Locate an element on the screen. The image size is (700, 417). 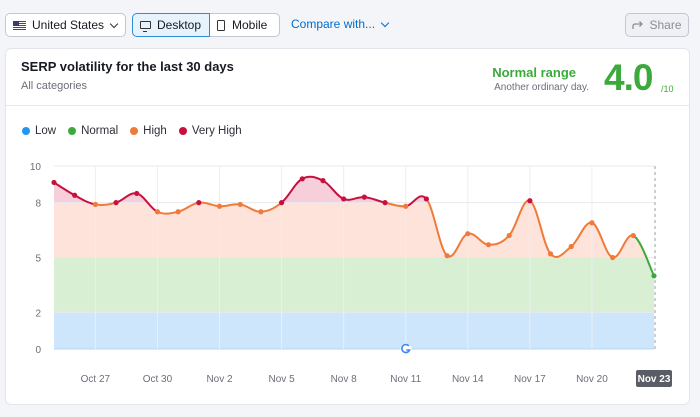
y-tick-label: 10 is located at coordinates (36, 167).